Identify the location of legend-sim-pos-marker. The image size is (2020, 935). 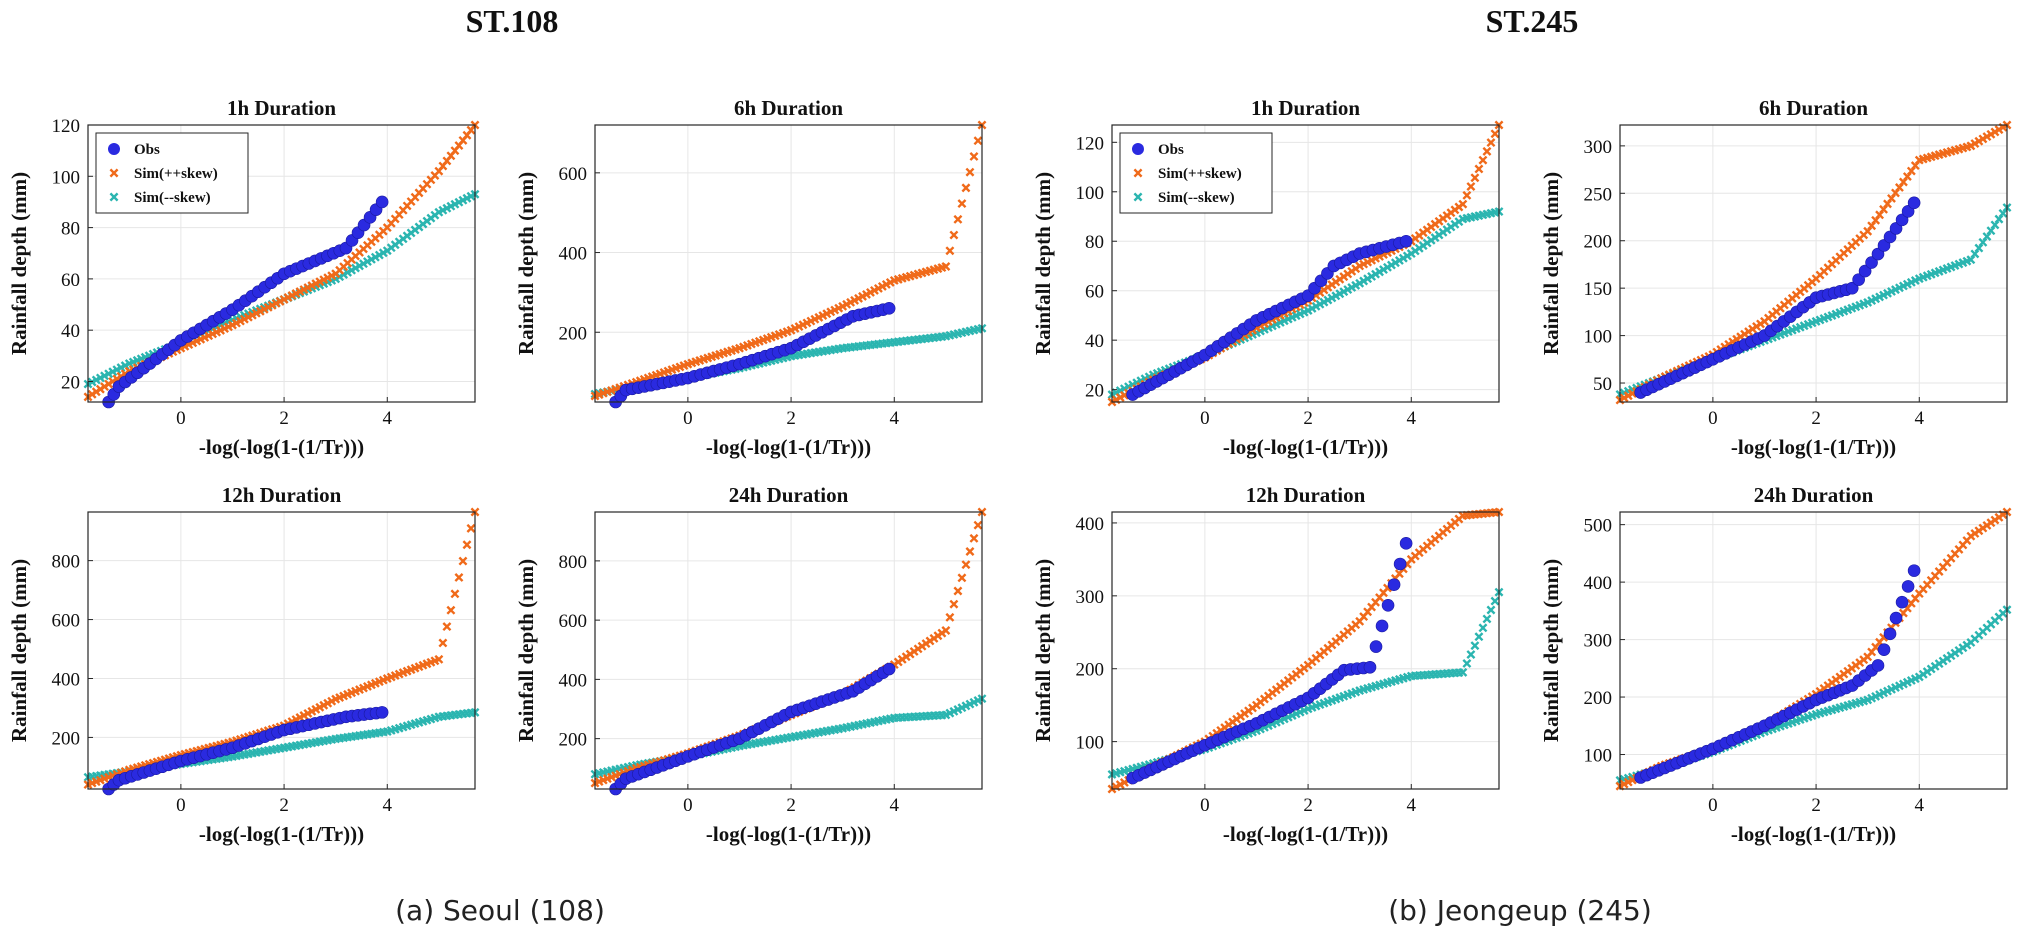
(114, 173).